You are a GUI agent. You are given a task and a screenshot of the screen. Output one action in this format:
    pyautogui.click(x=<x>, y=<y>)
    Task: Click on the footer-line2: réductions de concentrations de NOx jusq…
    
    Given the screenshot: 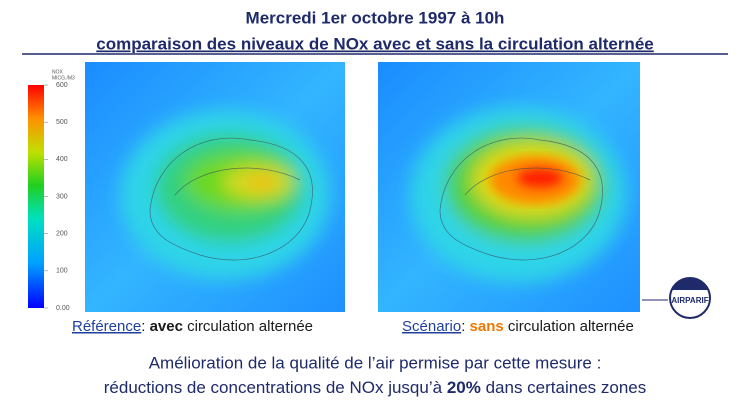 What is the action you would take?
    pyautogui.click(x=375, y=387)
    